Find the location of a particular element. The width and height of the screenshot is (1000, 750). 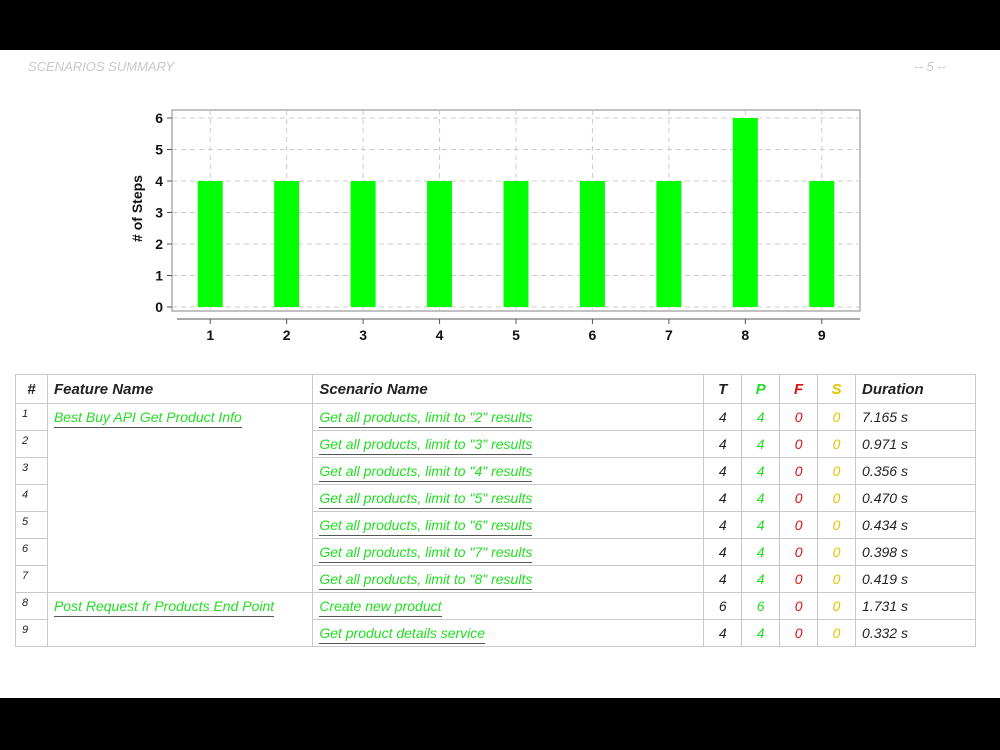

y-tick-label: 4 is located at coordinates (159, 181).